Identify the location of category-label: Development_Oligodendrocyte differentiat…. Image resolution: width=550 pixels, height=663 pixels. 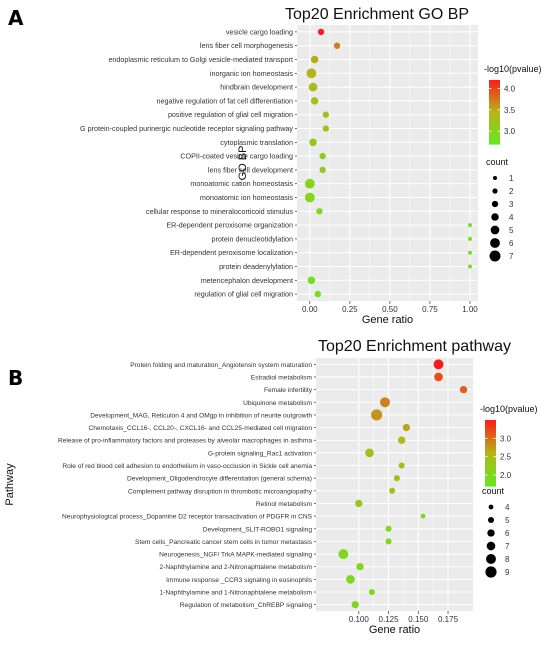
(219, 479).